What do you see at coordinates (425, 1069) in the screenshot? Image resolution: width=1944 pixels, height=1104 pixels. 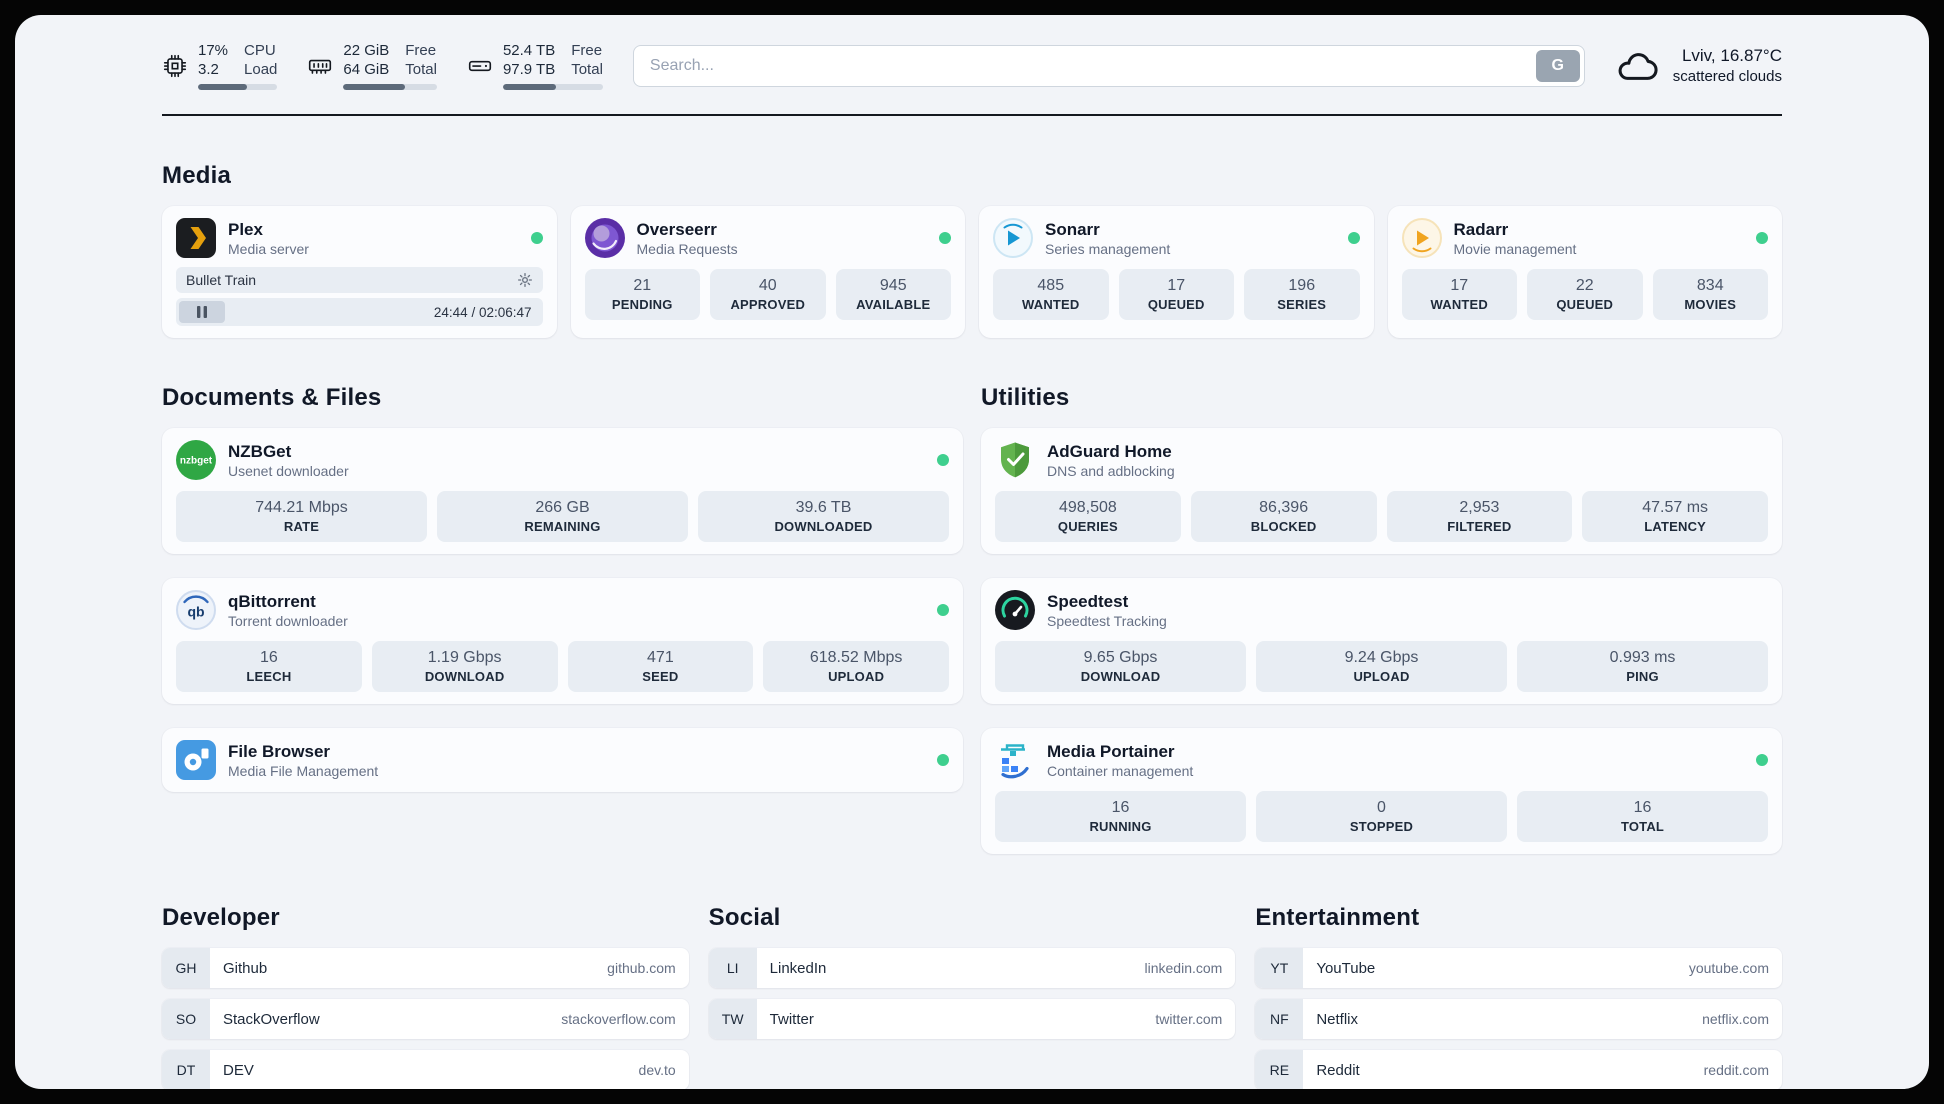 I see `bookmark-dev: DT DEV dev.to` at bounding box center [425, 1069].